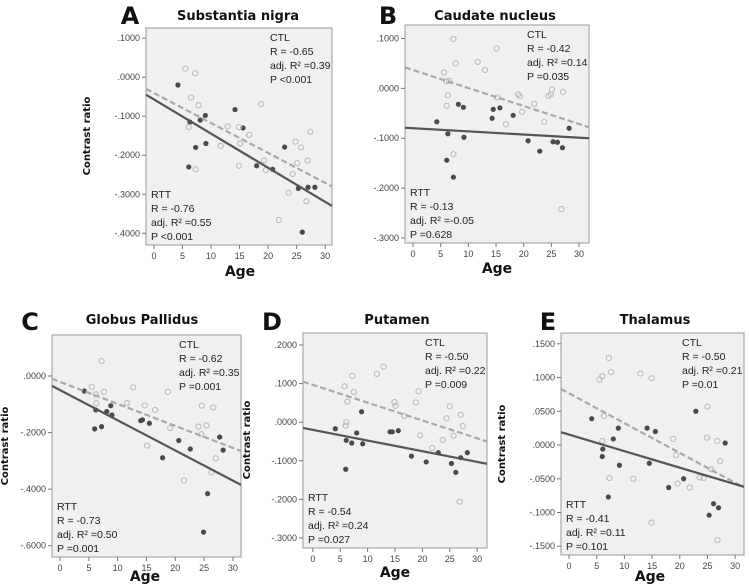  What do you see at coordinates (33, 546) in the screenshot?
I see `y-tick-label: -.6000` at bounding box center [33, 546].